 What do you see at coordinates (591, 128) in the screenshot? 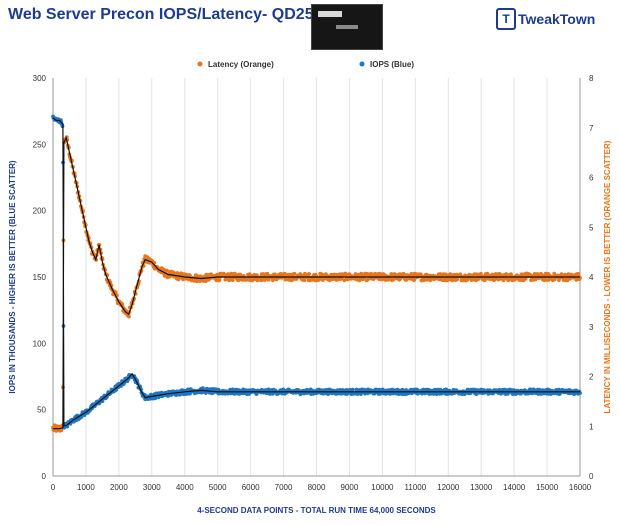
I see `y-right-tick-label: 7` at bounding box center [591, 128].